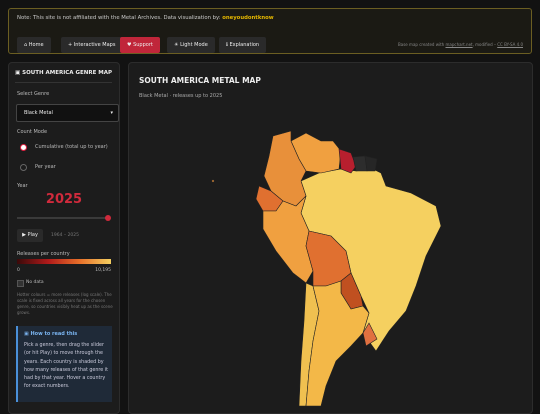 The image size is (540, 414). Describe the element at coordinates (54, 334) in the screenshot. I see `t: How to read this` at that location.